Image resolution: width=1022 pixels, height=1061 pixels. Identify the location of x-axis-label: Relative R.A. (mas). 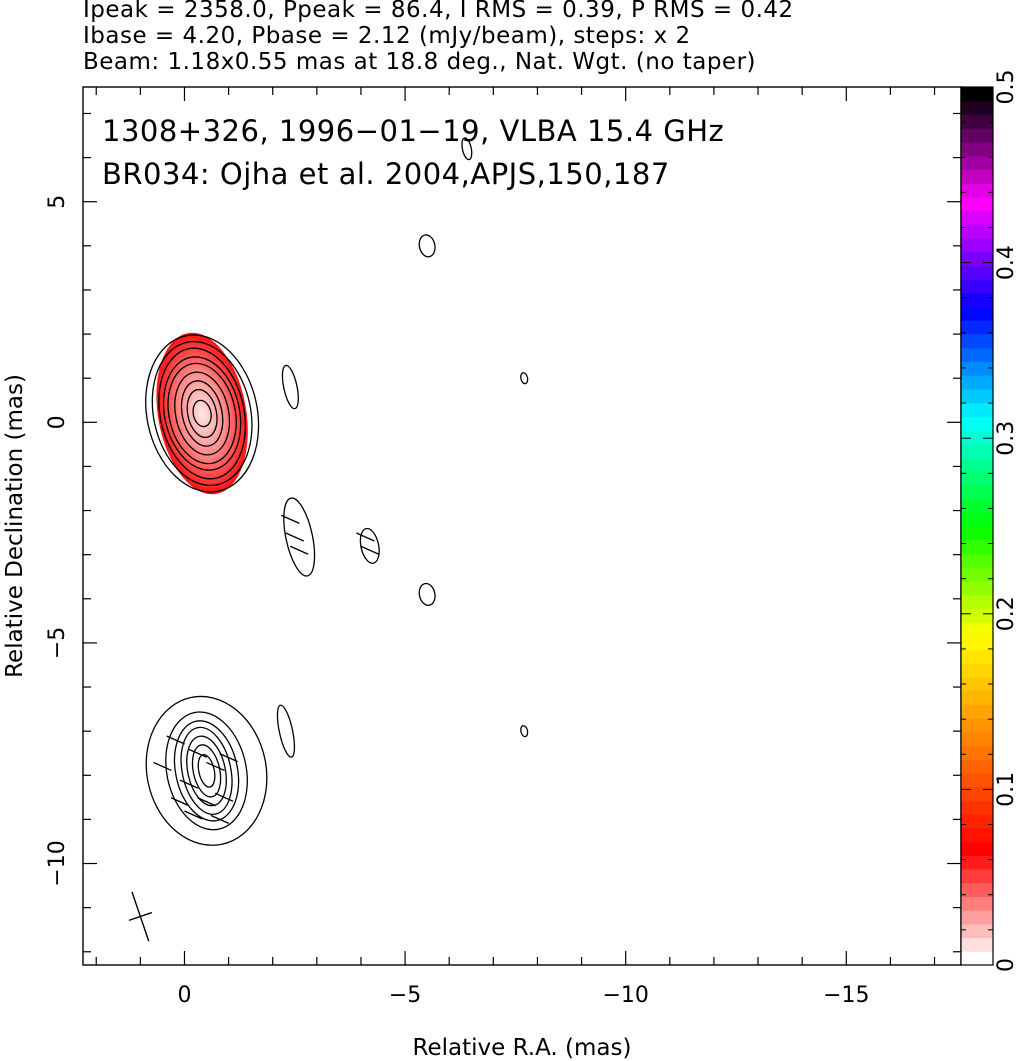
(522, 1048).